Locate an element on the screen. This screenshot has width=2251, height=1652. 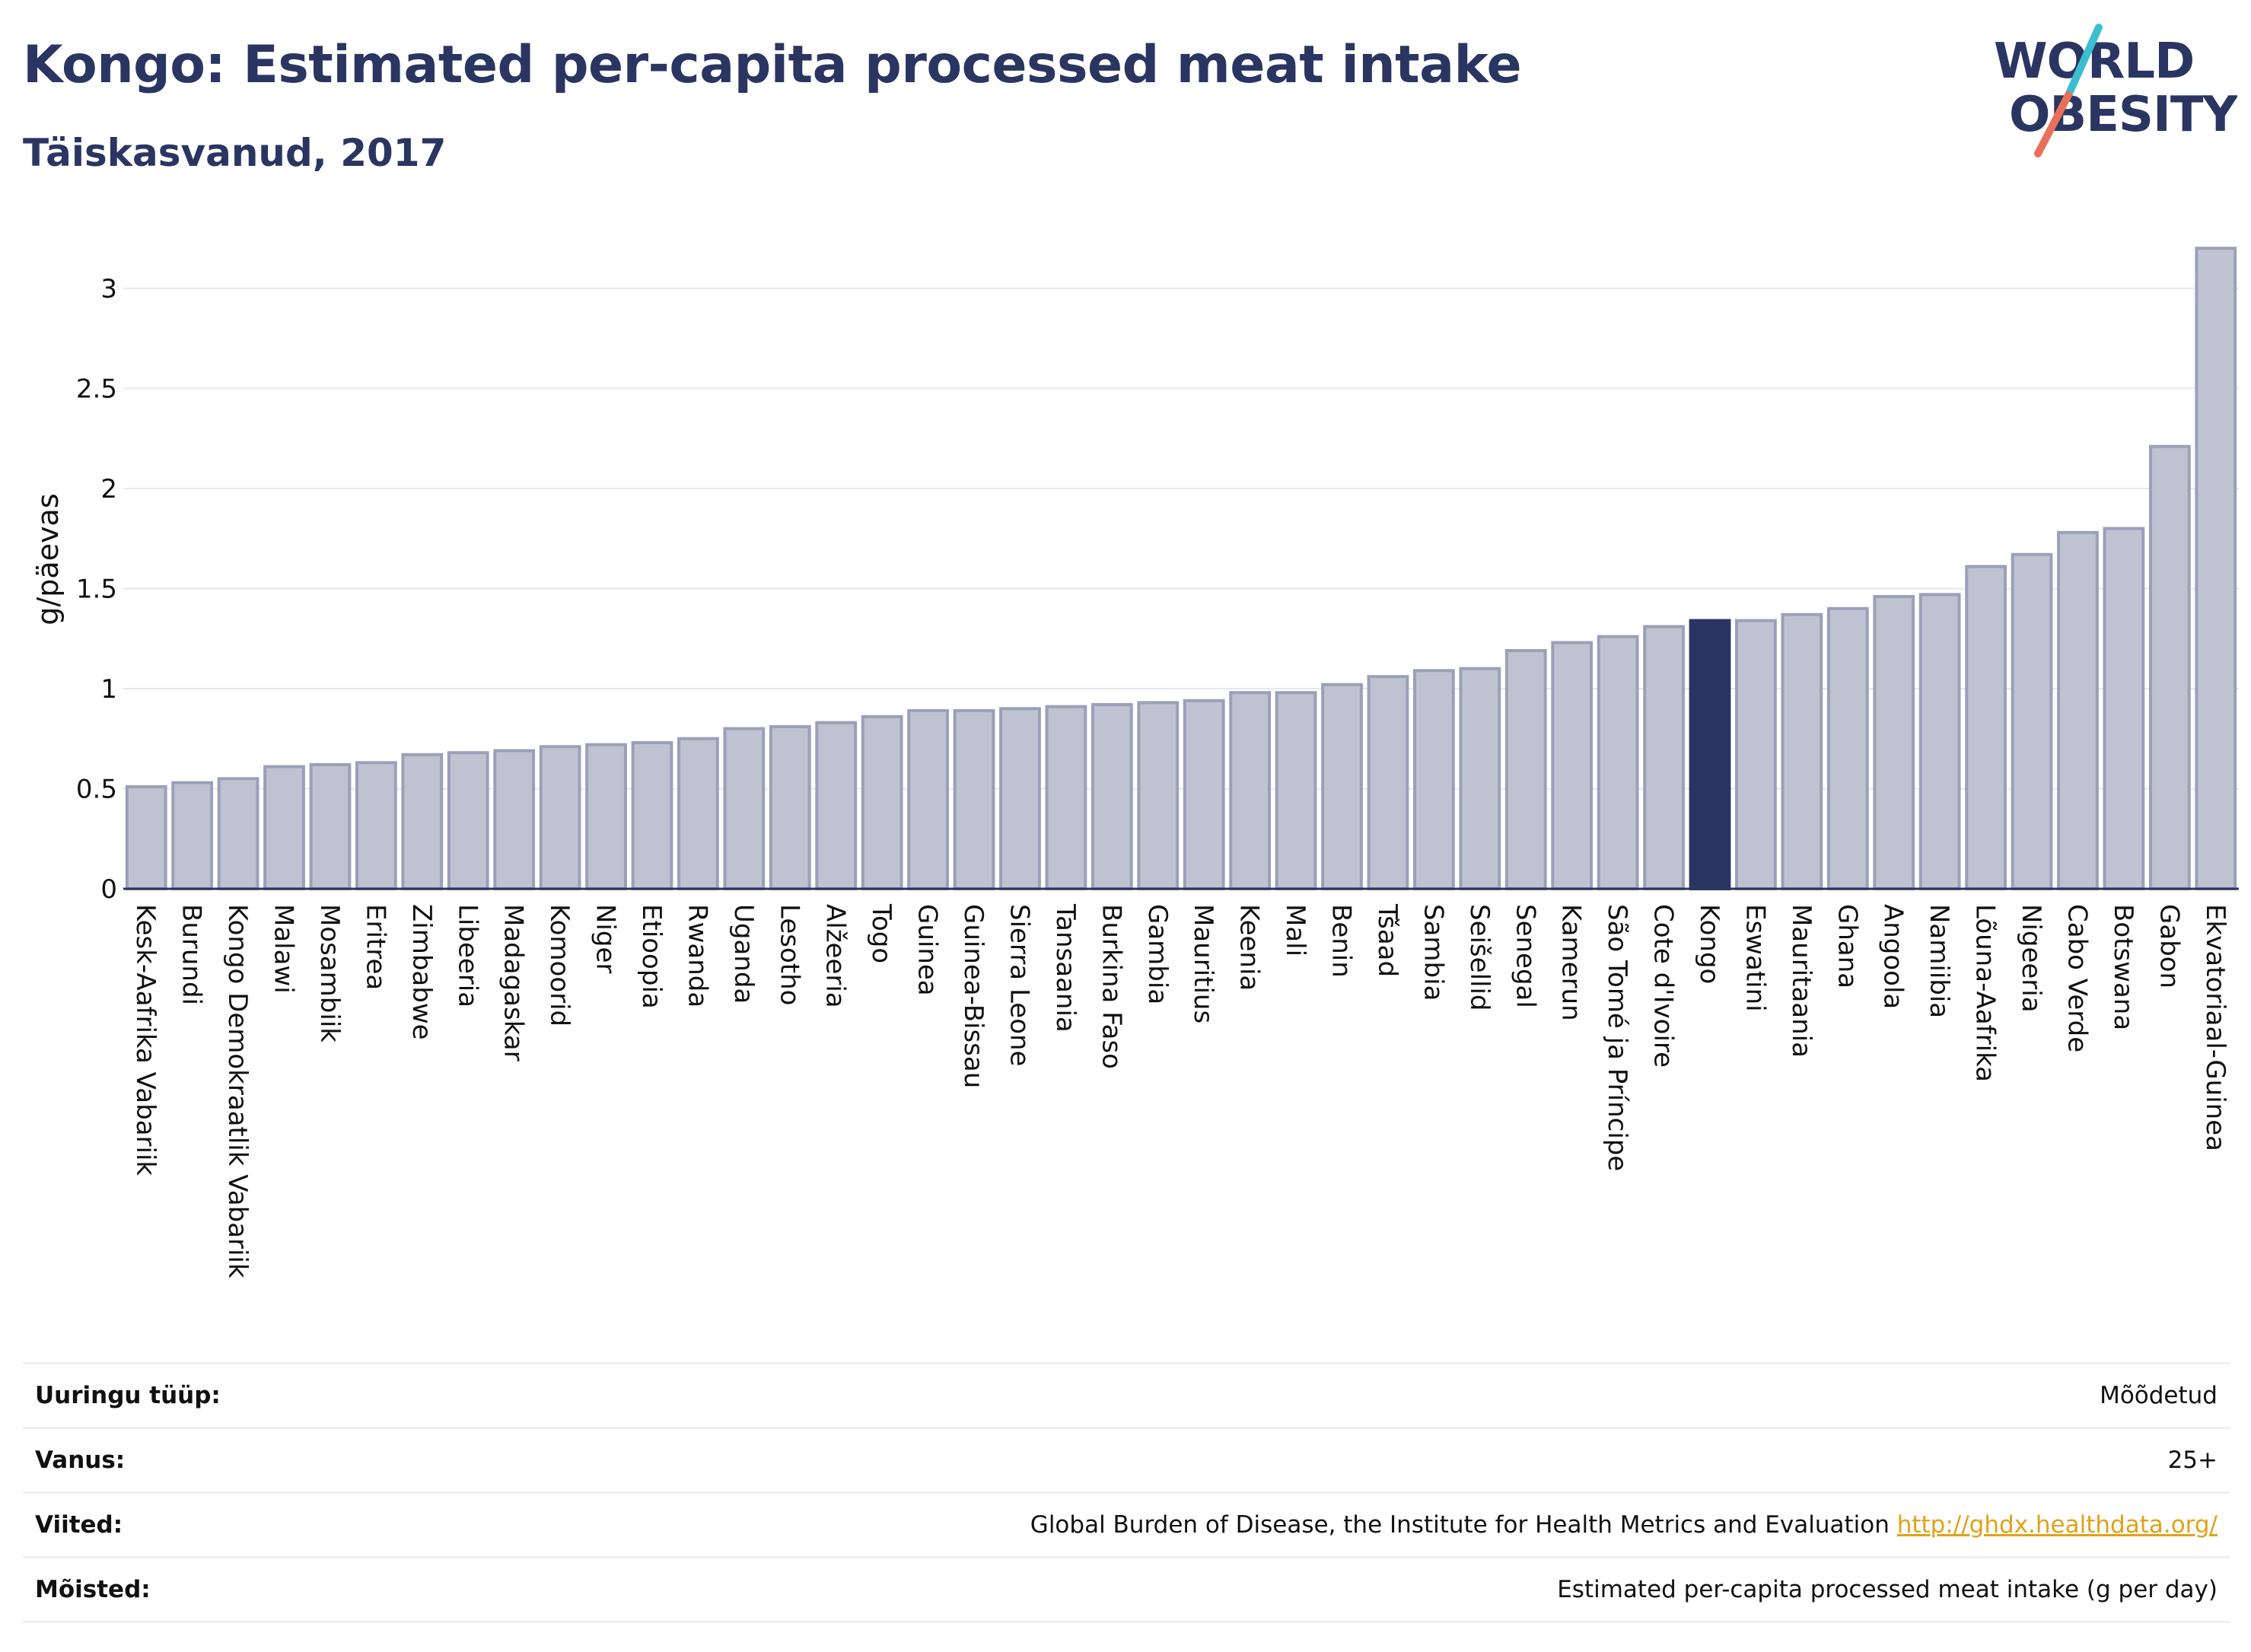
meta-row-survey-type: Uuringu tüüp: Mõõdetud is located at coordinates (1126, 1394).